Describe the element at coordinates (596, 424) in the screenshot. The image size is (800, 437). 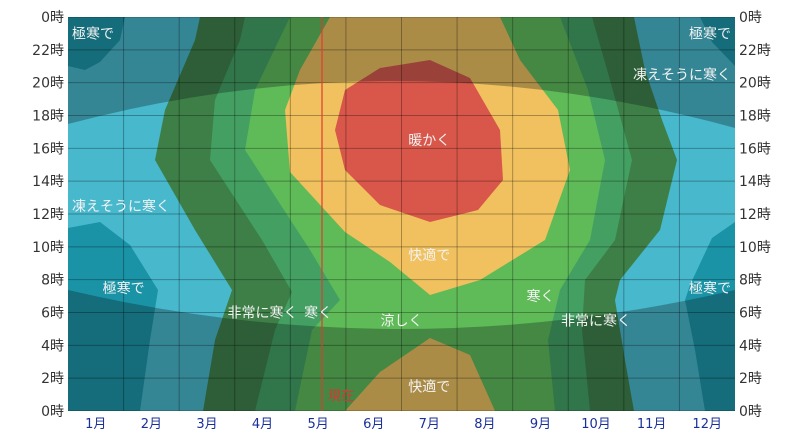
I see `x-tick-label: 10月` at that location.